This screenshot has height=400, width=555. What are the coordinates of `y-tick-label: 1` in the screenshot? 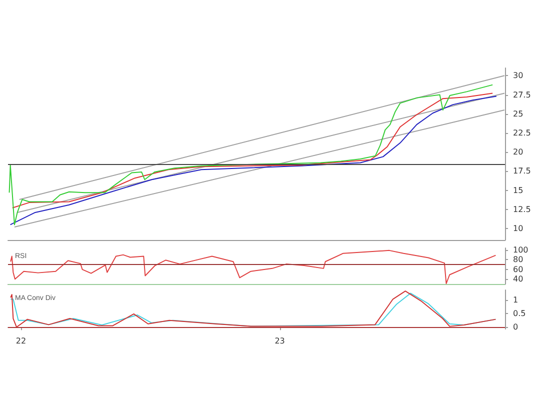 It's located at (515, 300).